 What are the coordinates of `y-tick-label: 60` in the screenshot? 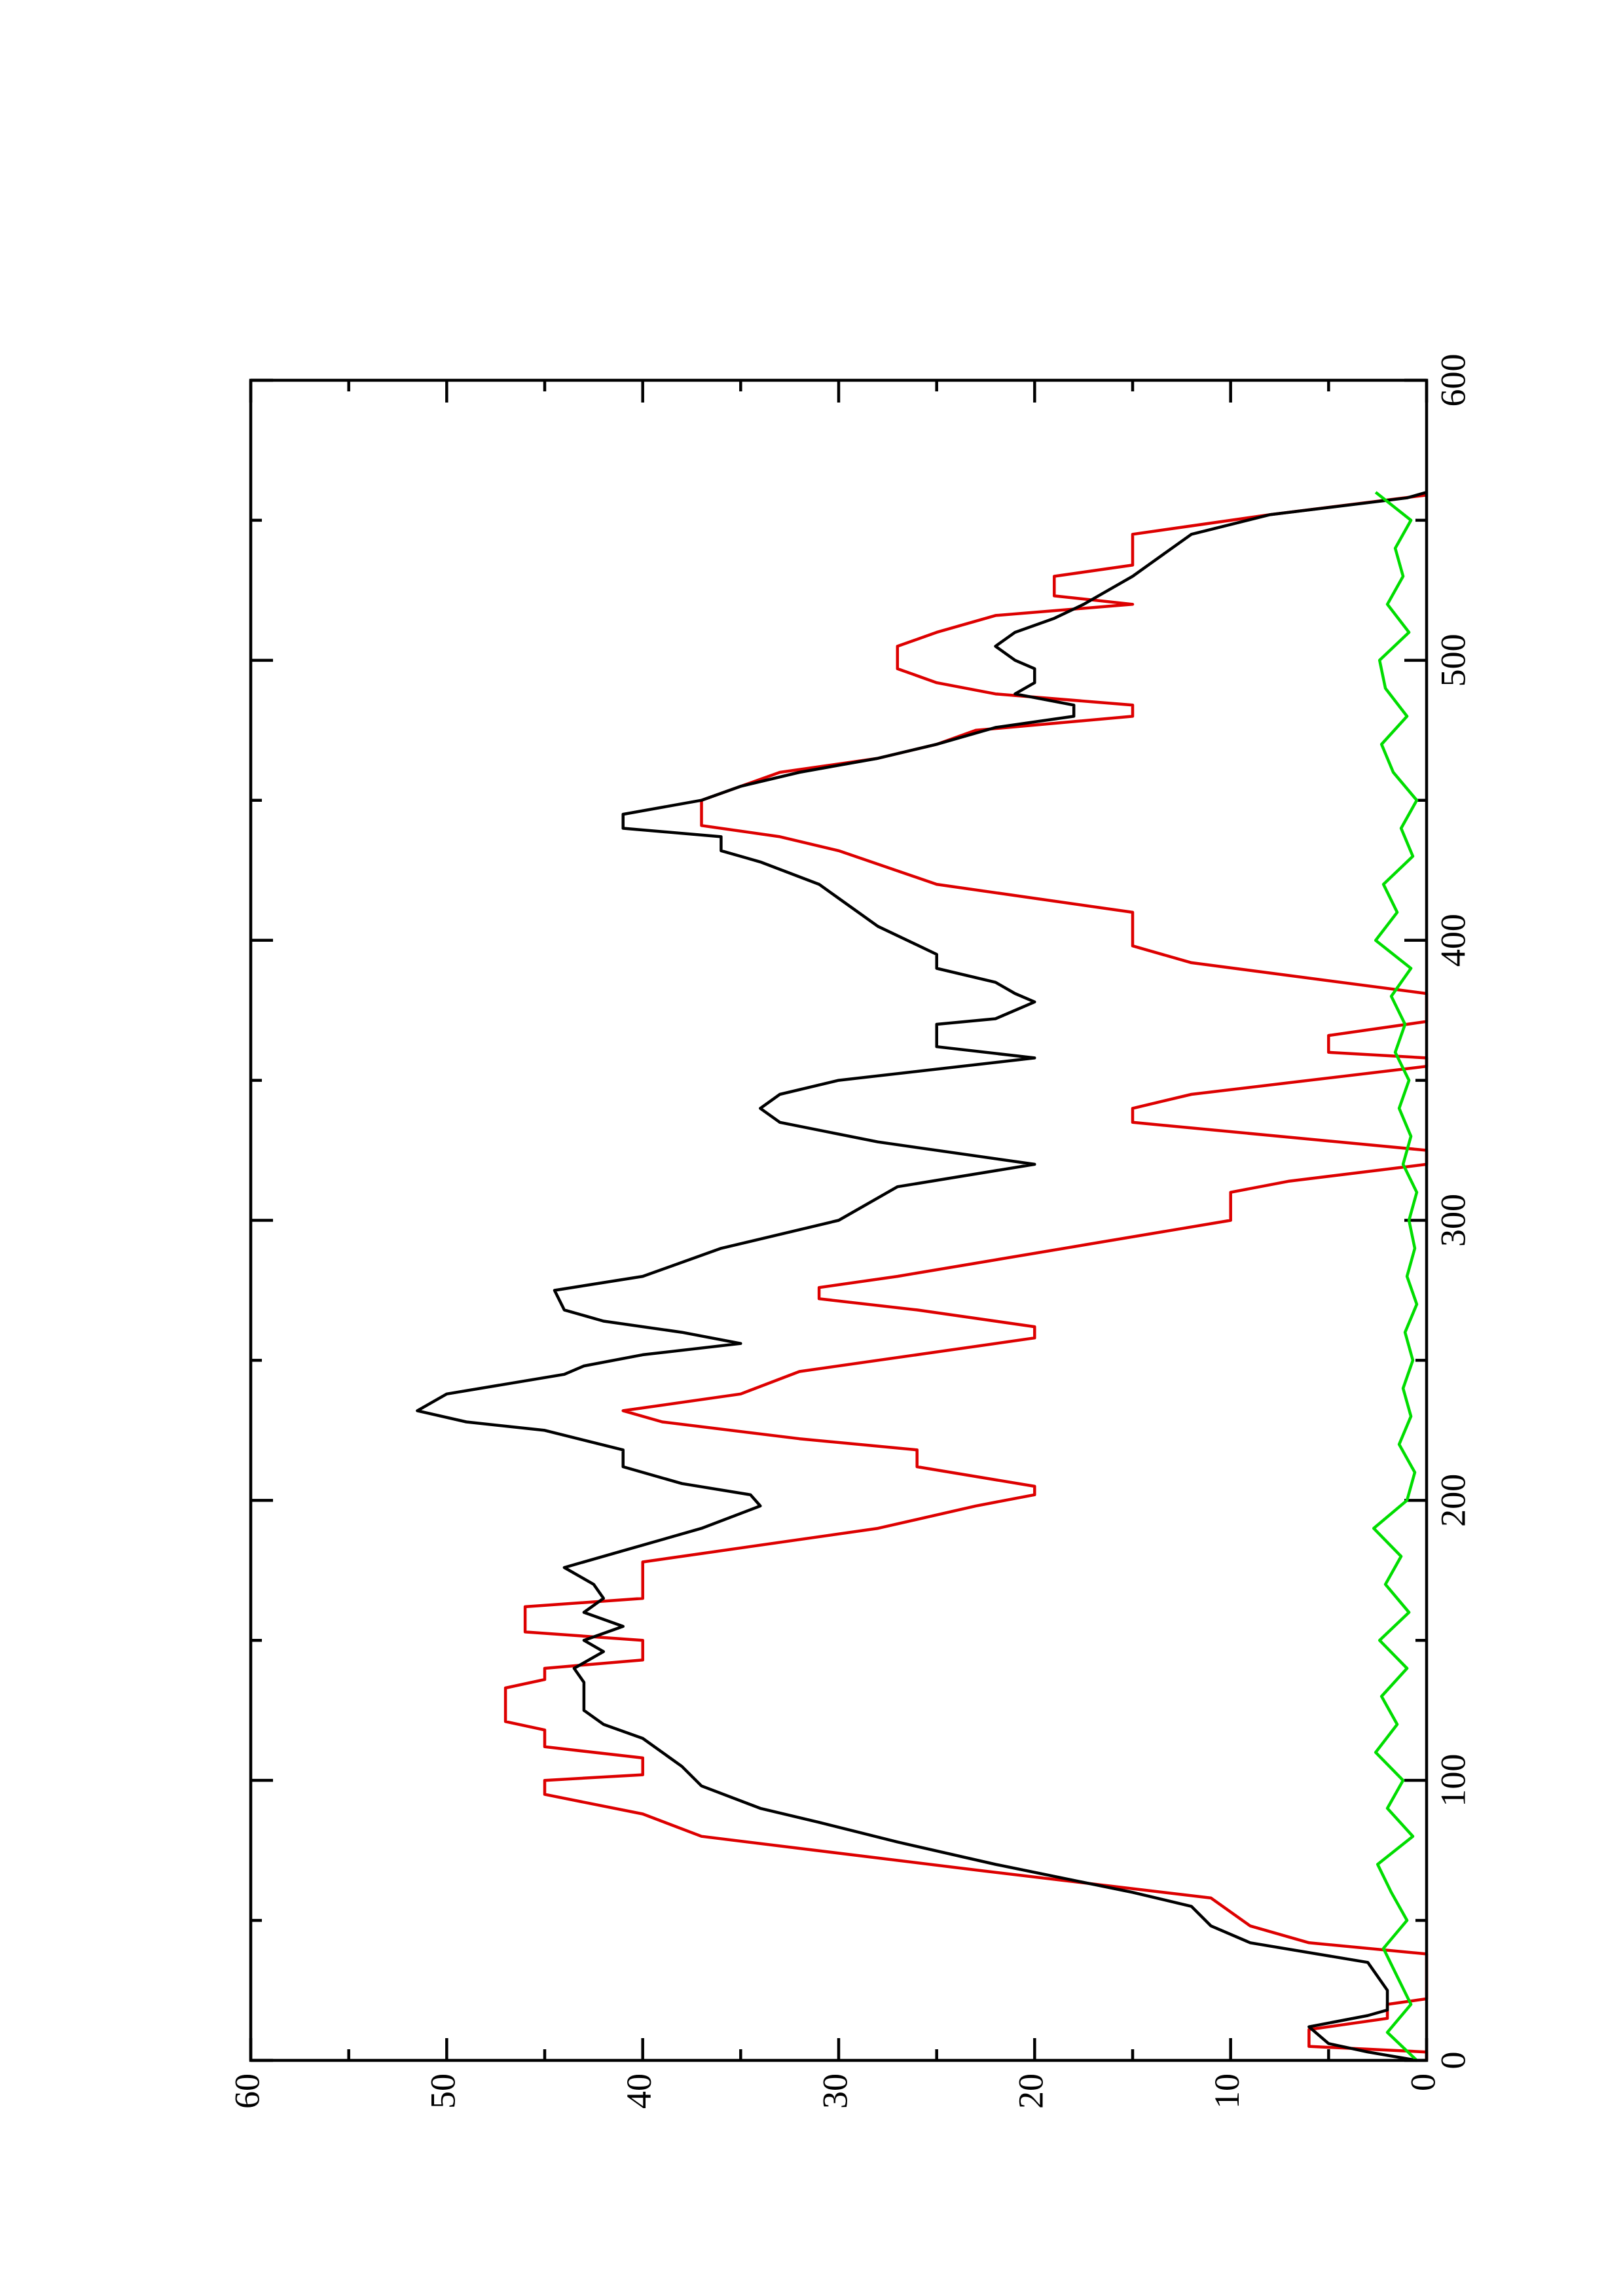 It's located at (246, 2091).